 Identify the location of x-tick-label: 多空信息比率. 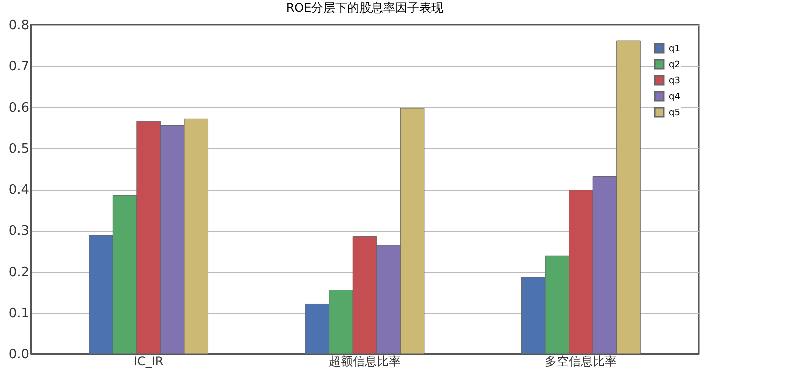
(581, 361).